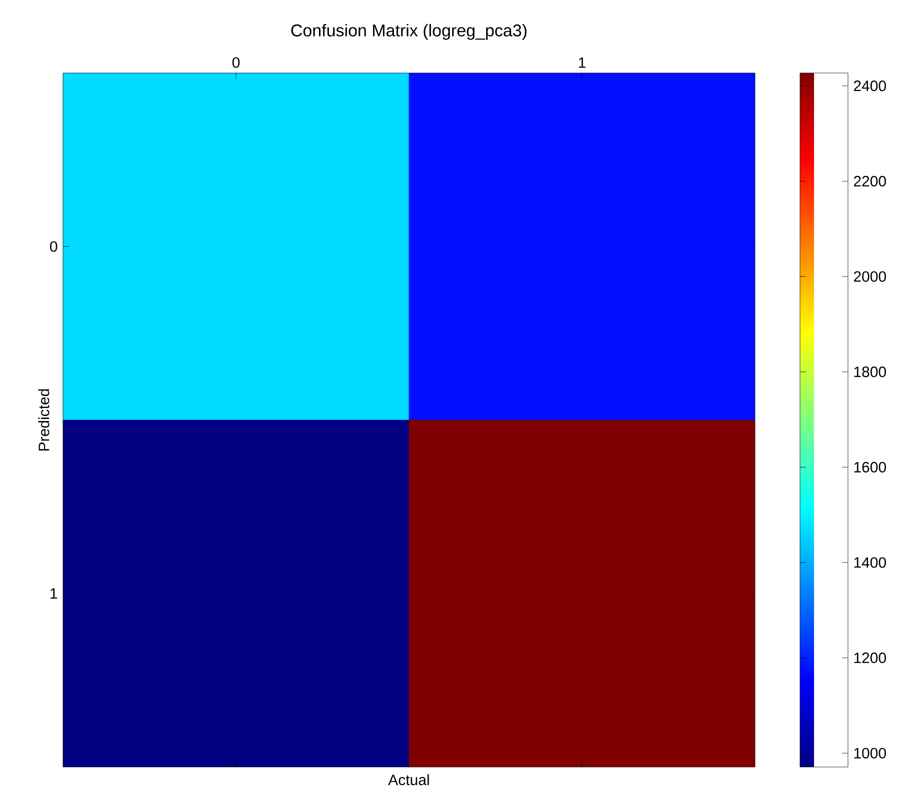 This screenshot has width=905, height=802. What do you see at coordinates (870, 467) in the screenshot?
I see `color-bar-label: 1600` at bounding box center [870, 467].